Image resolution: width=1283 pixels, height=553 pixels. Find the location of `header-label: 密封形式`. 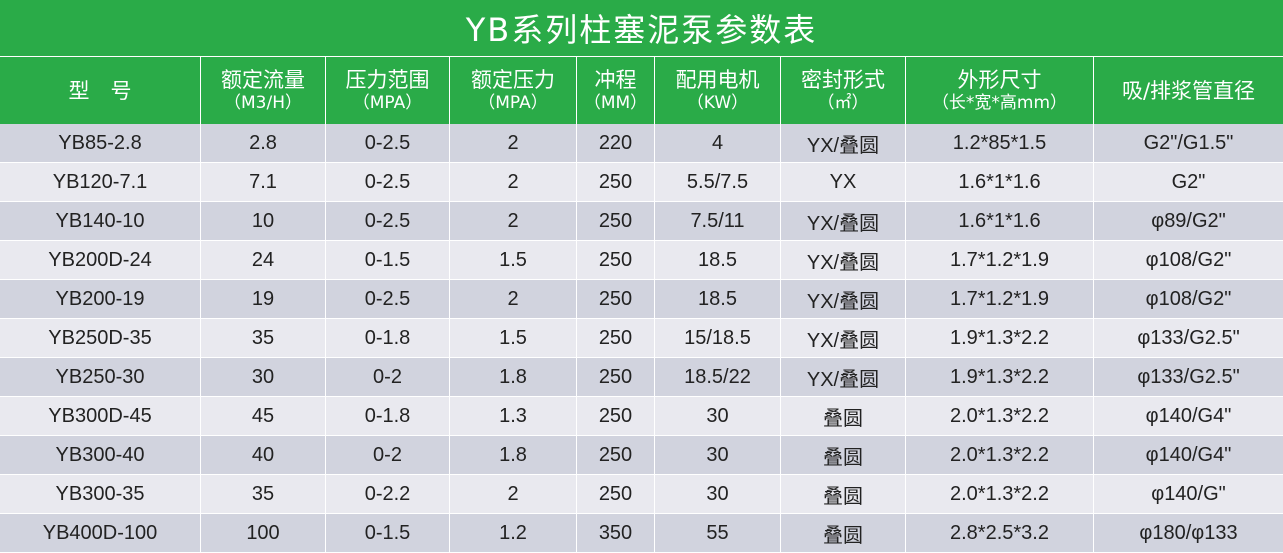

header-label: 密封形式 is located at coordinates (843, 79).